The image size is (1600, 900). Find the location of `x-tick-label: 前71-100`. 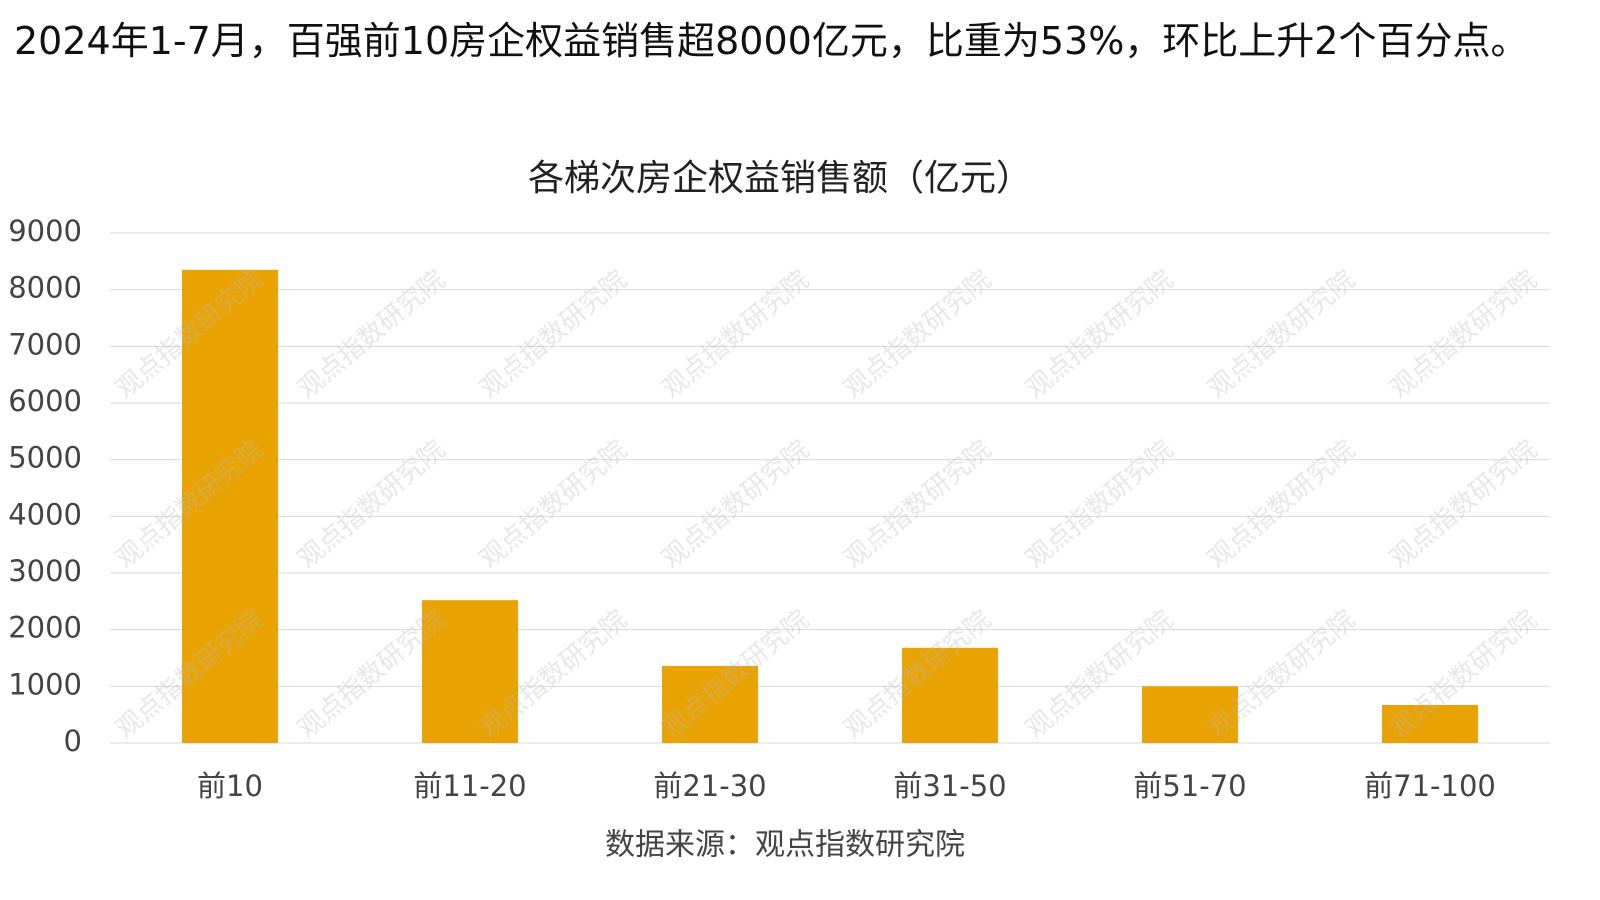

x-tick-label: 前71-100 is located at coordinates (1430, 786).